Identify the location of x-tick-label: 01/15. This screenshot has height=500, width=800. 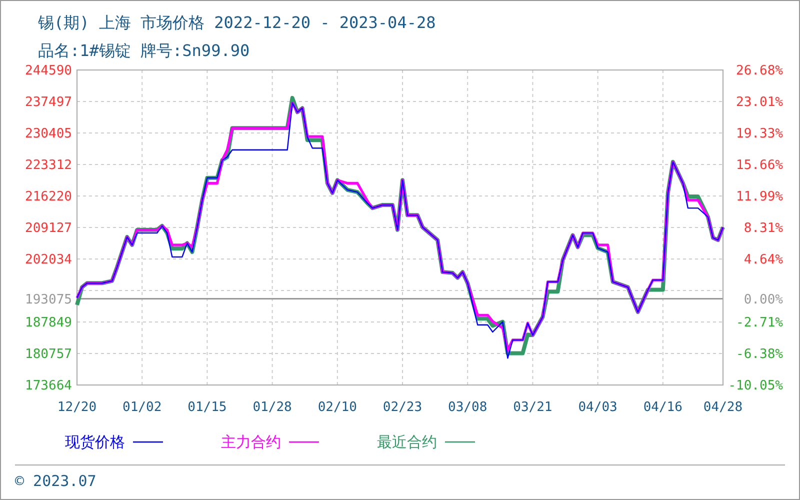
(207, 407).